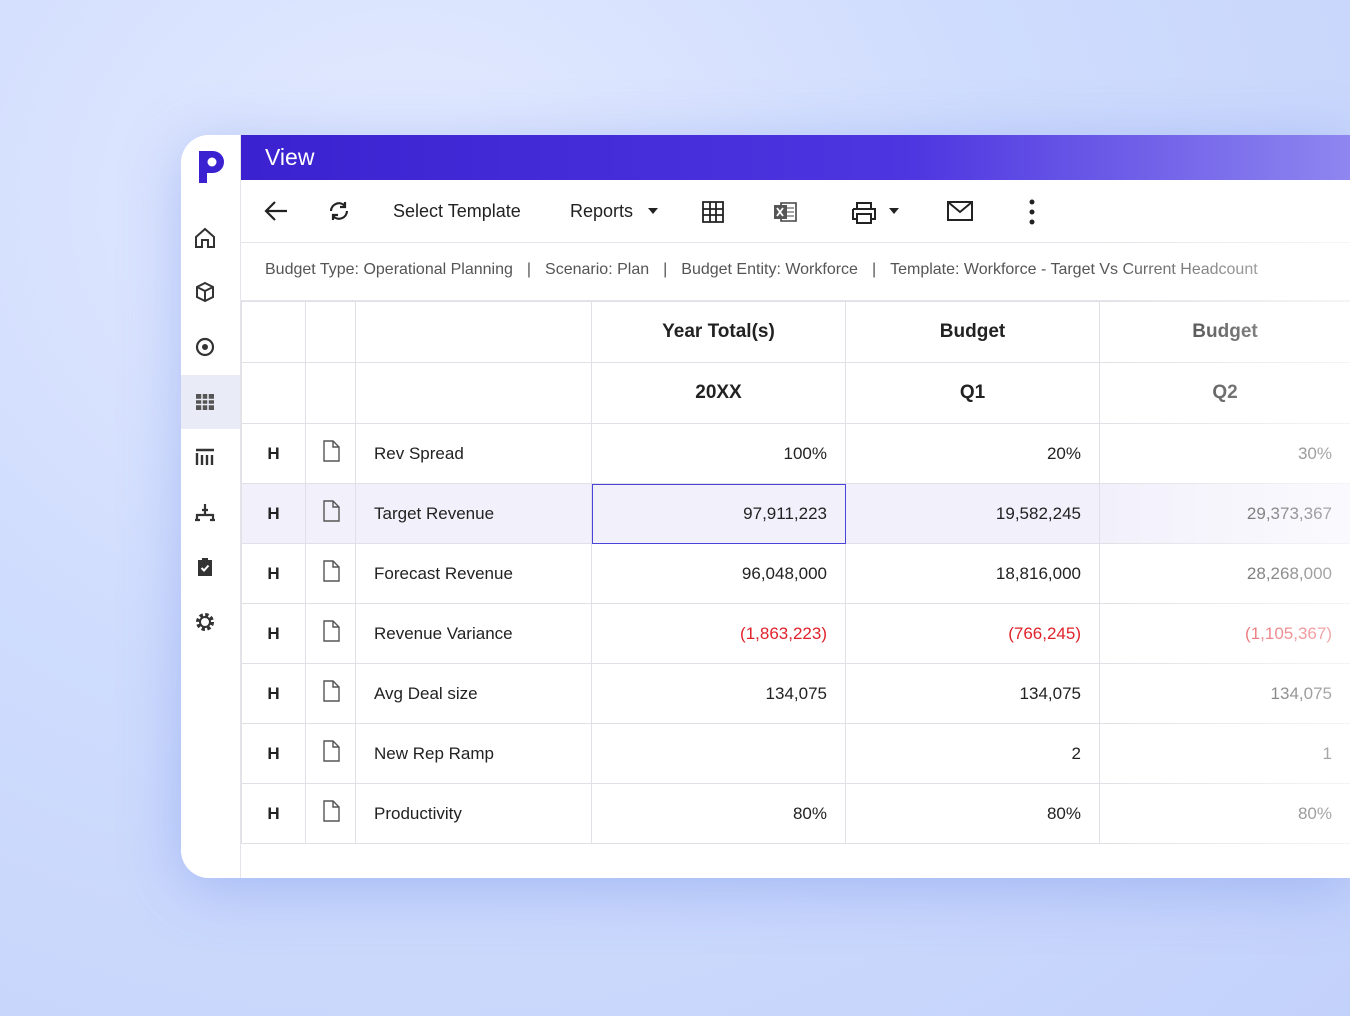 This screenshot has width=1350, height=1016. Describe the element at coordinates (205, 567) in the screenshot. I see `nav-tasks` at that location.